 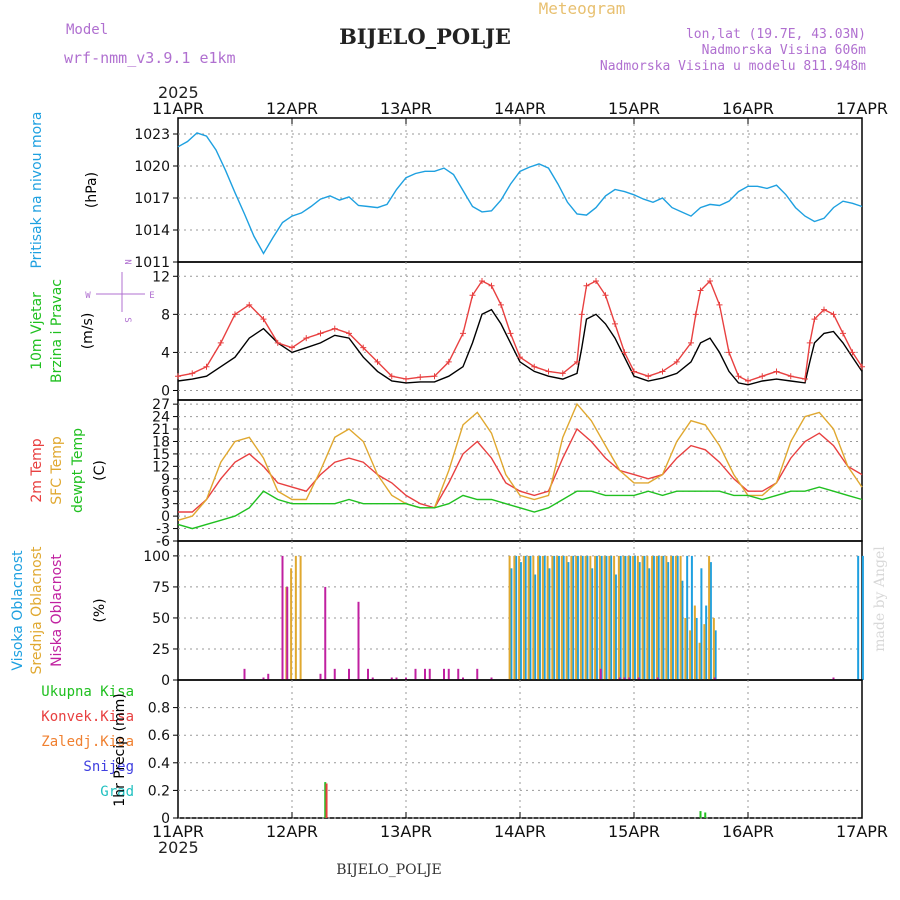 What do you see at coordinates (159, 736) in the screenshot?
I see `precip-ytick-label: 0.6` at bounding box center [159, 736].